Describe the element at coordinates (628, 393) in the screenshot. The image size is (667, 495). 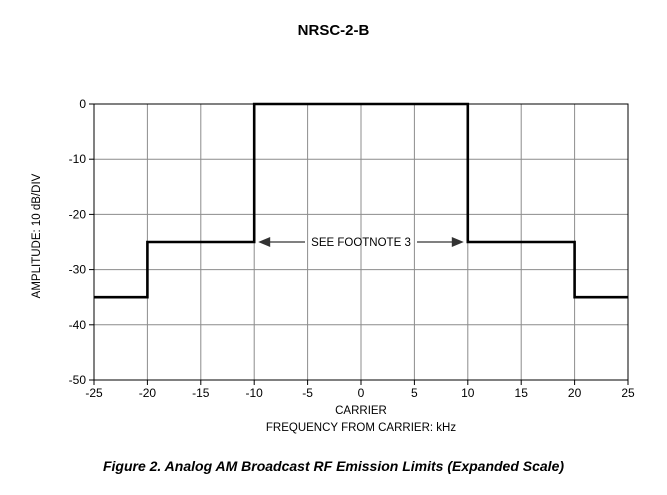
I see `x-tick-label: 25` at that location.